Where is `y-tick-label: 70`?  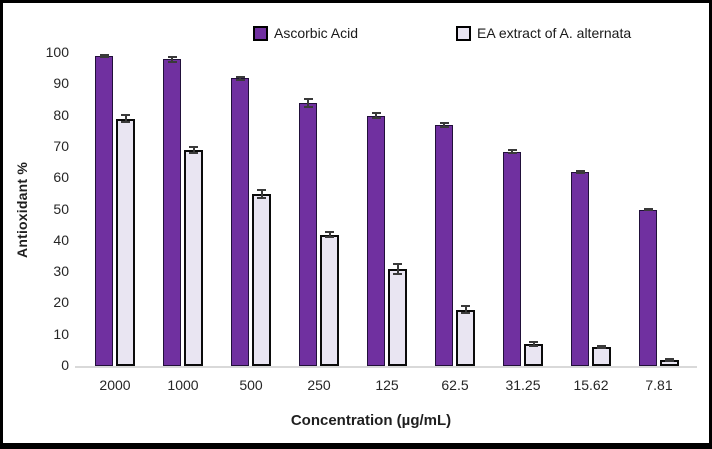
y-tick-label: 70 is located at coordinates (61, 145).